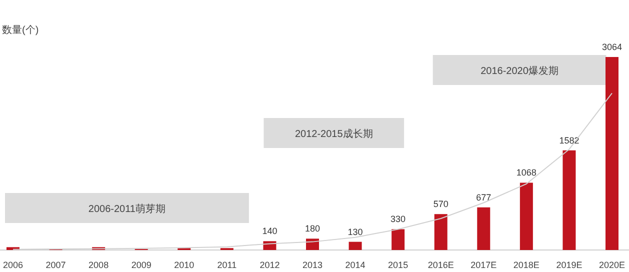 The height and width of the screenshot is (272, 629). What do you see at coordinates (612, 265) in the screenshot?
I see `x-tick-label: 2020E` at bounding box center [612, 265].